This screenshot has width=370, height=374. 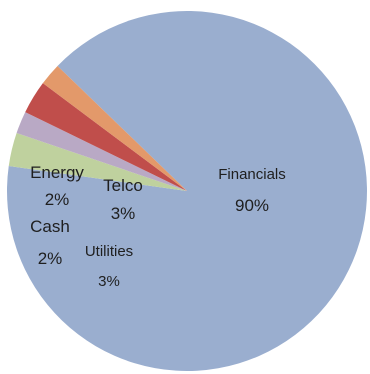 I want to click on cash-value: 2%, so click(x=50, y=258).